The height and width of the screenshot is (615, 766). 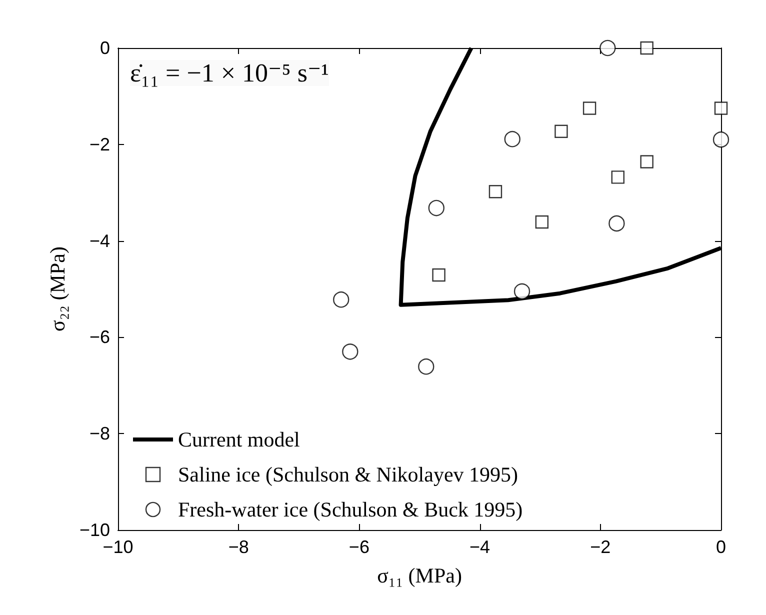 What do you see at coordinates (721, 547) in the screenshot?
I see `x-tick-label: 0` at bounding box center [721, 547].